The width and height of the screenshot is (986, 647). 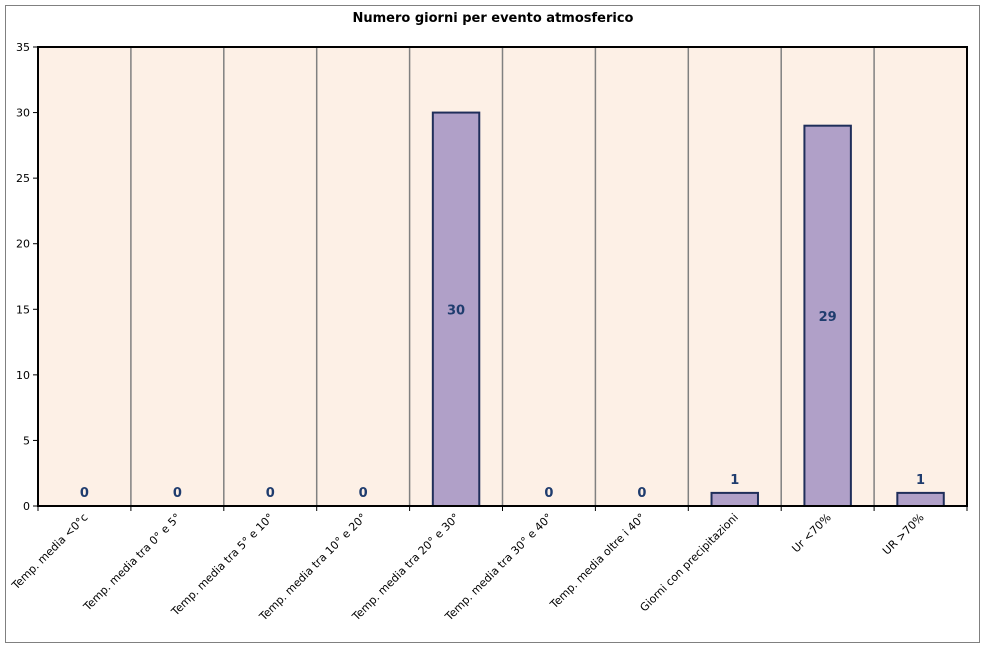 I want to click on y-tick-label: 0, so click(x=26, y=506).